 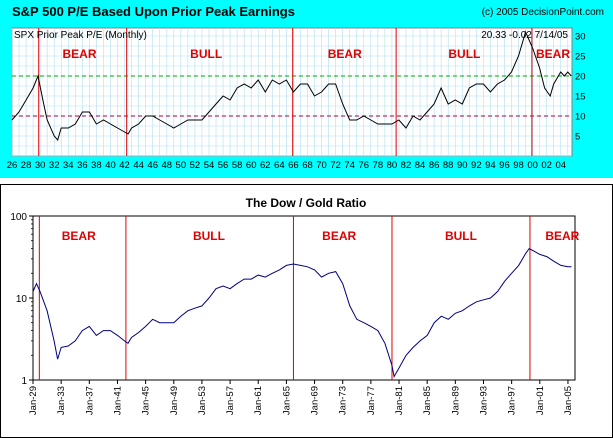 What do you see at coordinates (399, 400) in the screenshot?
I see `dow-gold-x-tick-label: Jan-81` at bounding box center [399, 400].